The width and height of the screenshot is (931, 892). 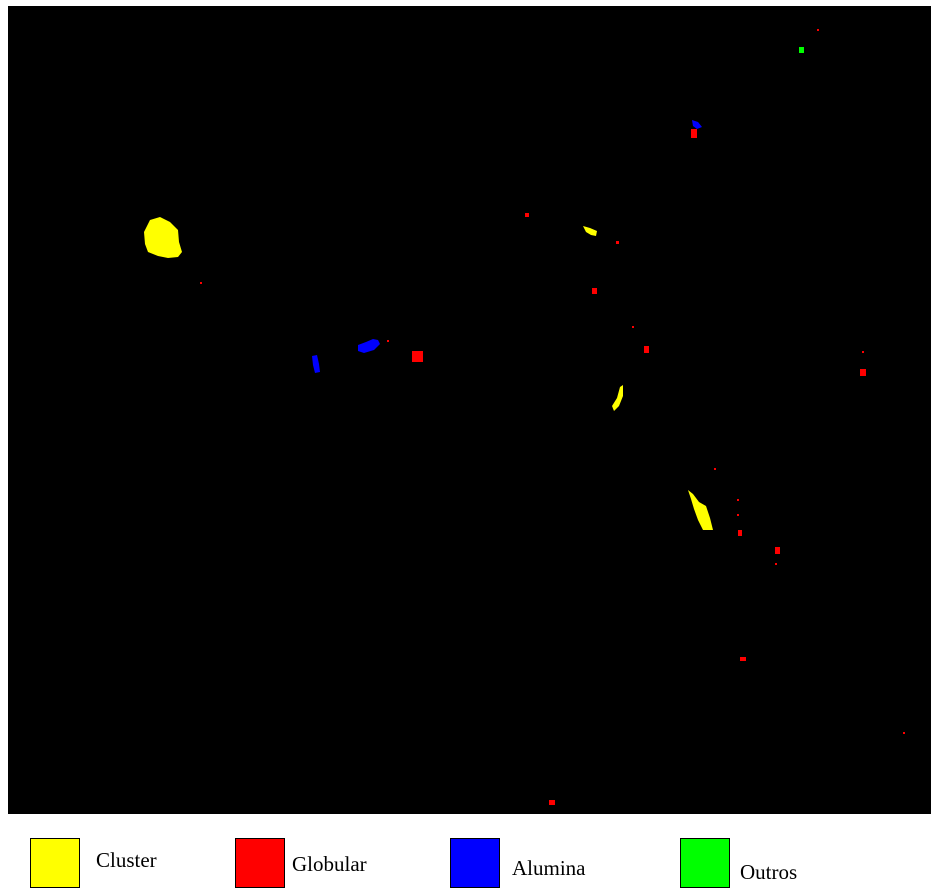 What do you see at coordinates (475, 863) in the screenshot?
I see `alumina-swatch` at bounding box center [475, 863].